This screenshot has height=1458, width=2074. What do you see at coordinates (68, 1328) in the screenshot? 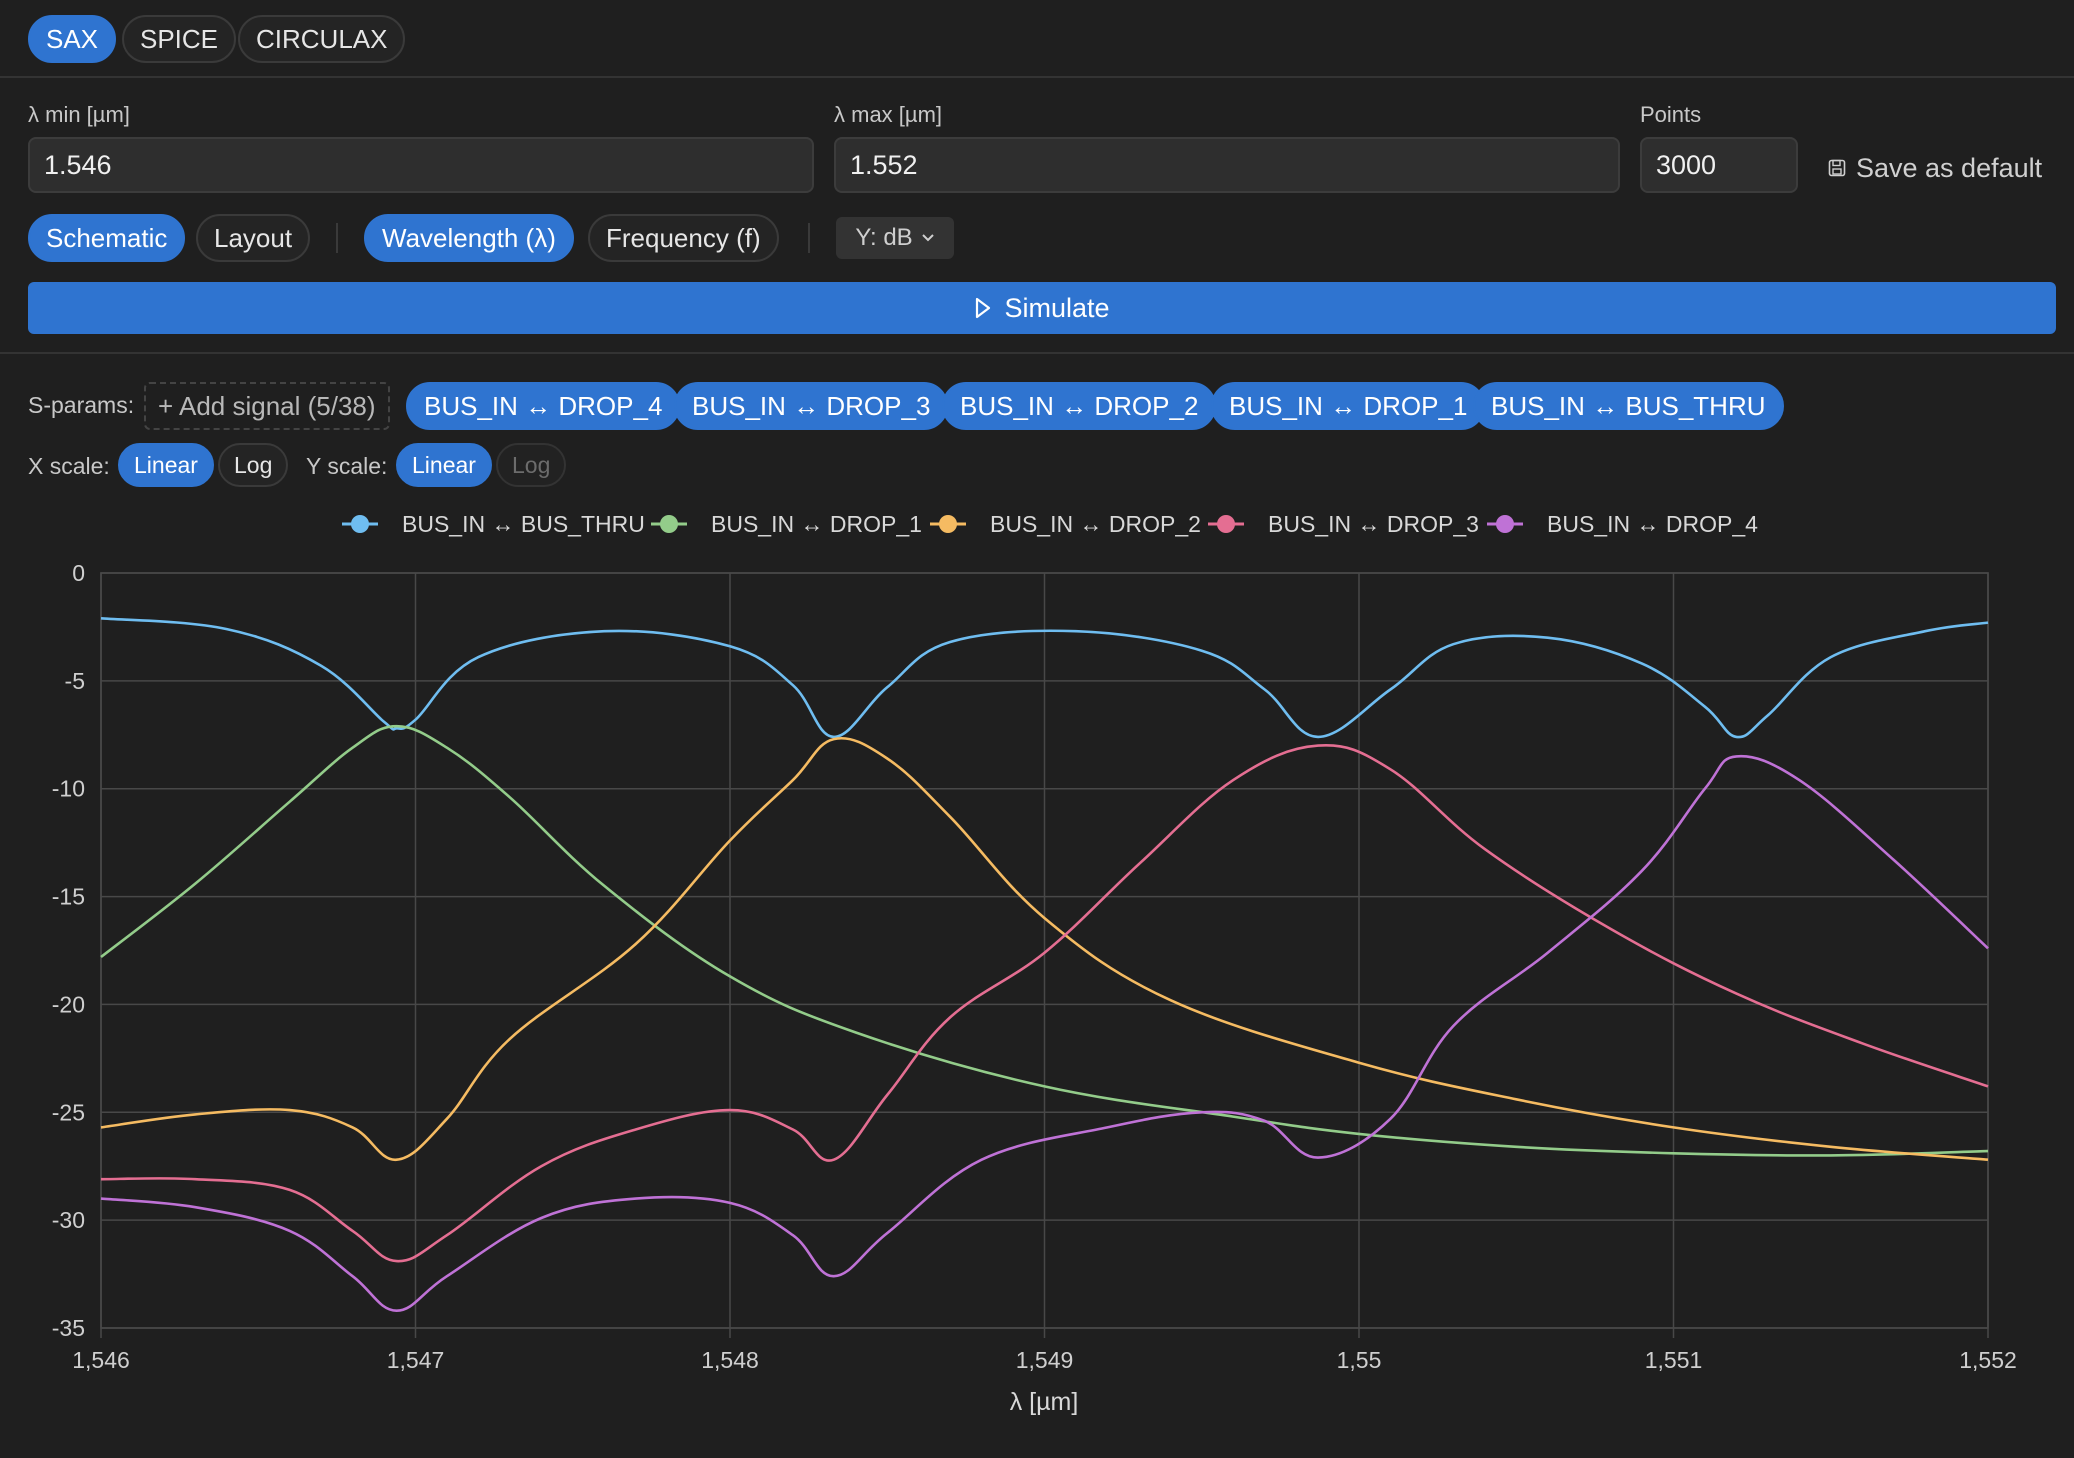
I see `y-tick-label: -35` at bounding box center [68, 1328].